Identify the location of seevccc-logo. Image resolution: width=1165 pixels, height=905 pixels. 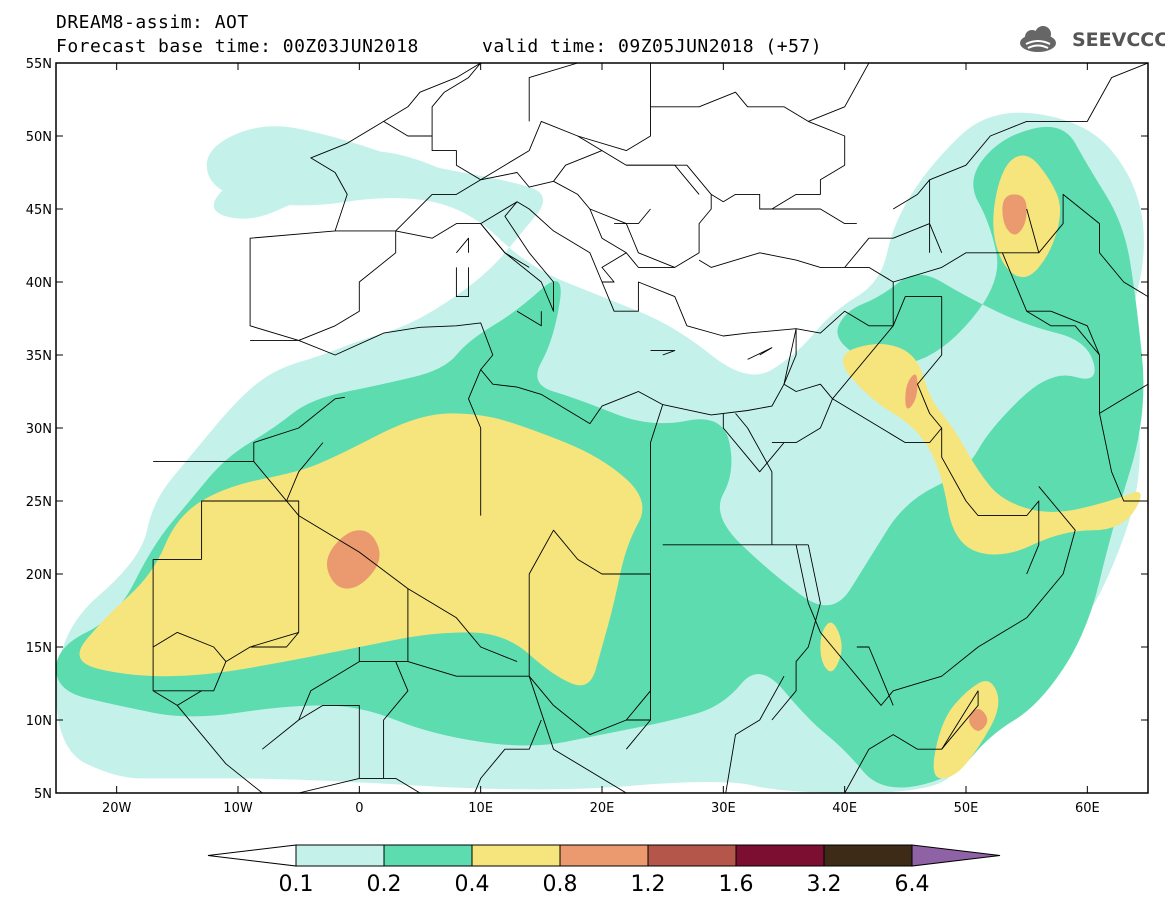
(1038, 39).